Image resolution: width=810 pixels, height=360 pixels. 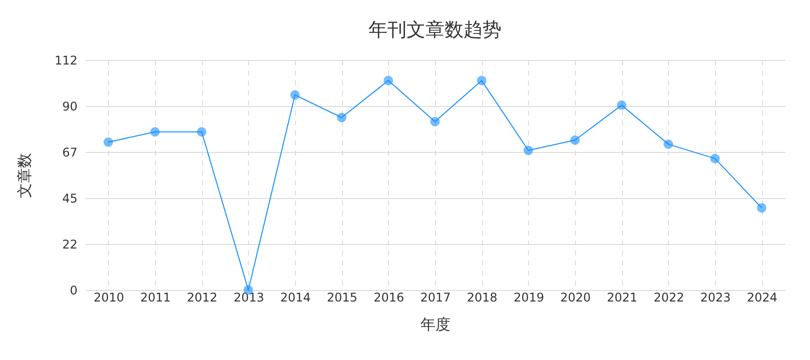 What do you see at coordinates (435, 30) in the screenshot?
I see `chart-title: 年刊文章数趋势` at bounding box center [435, 30].